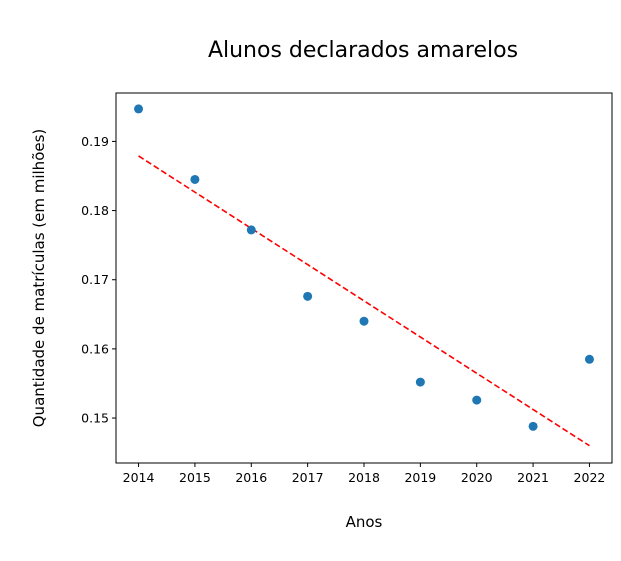 This screenshot has height=561, width=621. Describe the element at coordinates (95, 210) in the screenshot. I see `y-tick-label-0.18: 0.18` at that location.